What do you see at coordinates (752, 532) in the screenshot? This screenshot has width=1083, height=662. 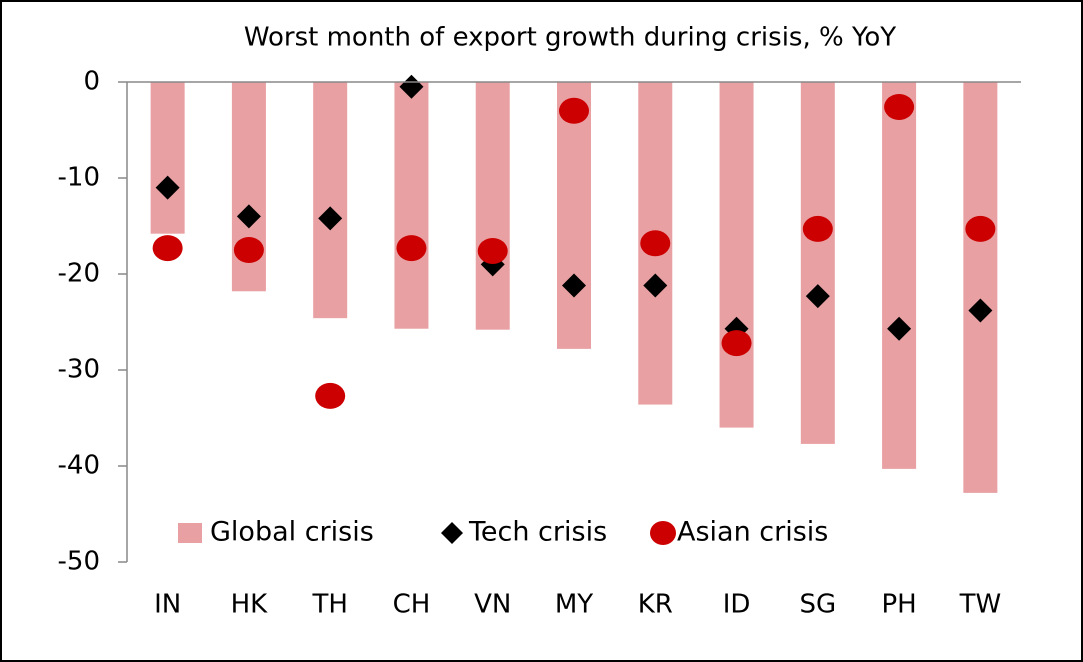 I see `legend-label: Asian crisis` at bounding box center [752, 532].